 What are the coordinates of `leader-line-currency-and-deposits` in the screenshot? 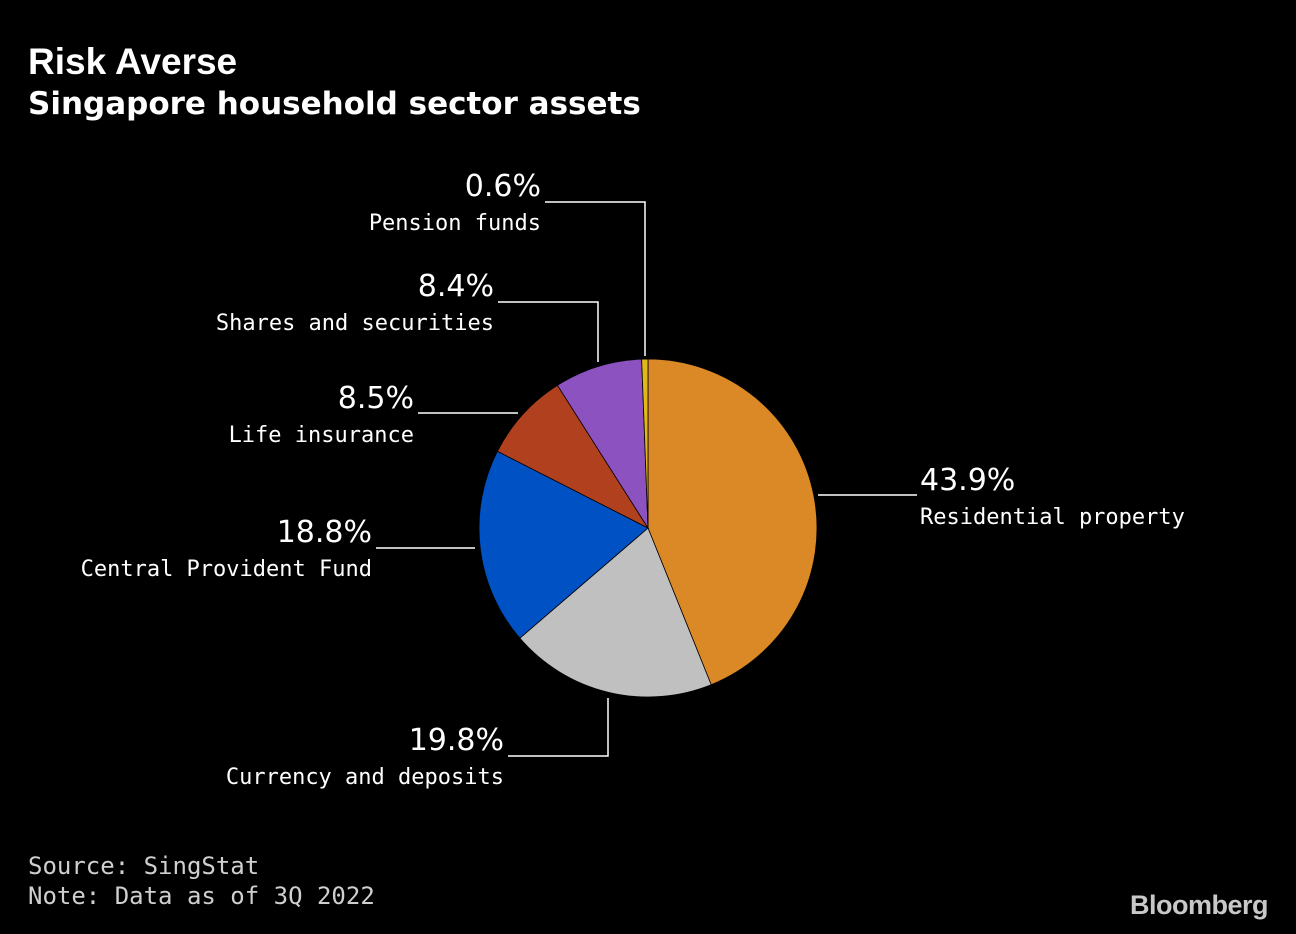 It's located at (558, 727).